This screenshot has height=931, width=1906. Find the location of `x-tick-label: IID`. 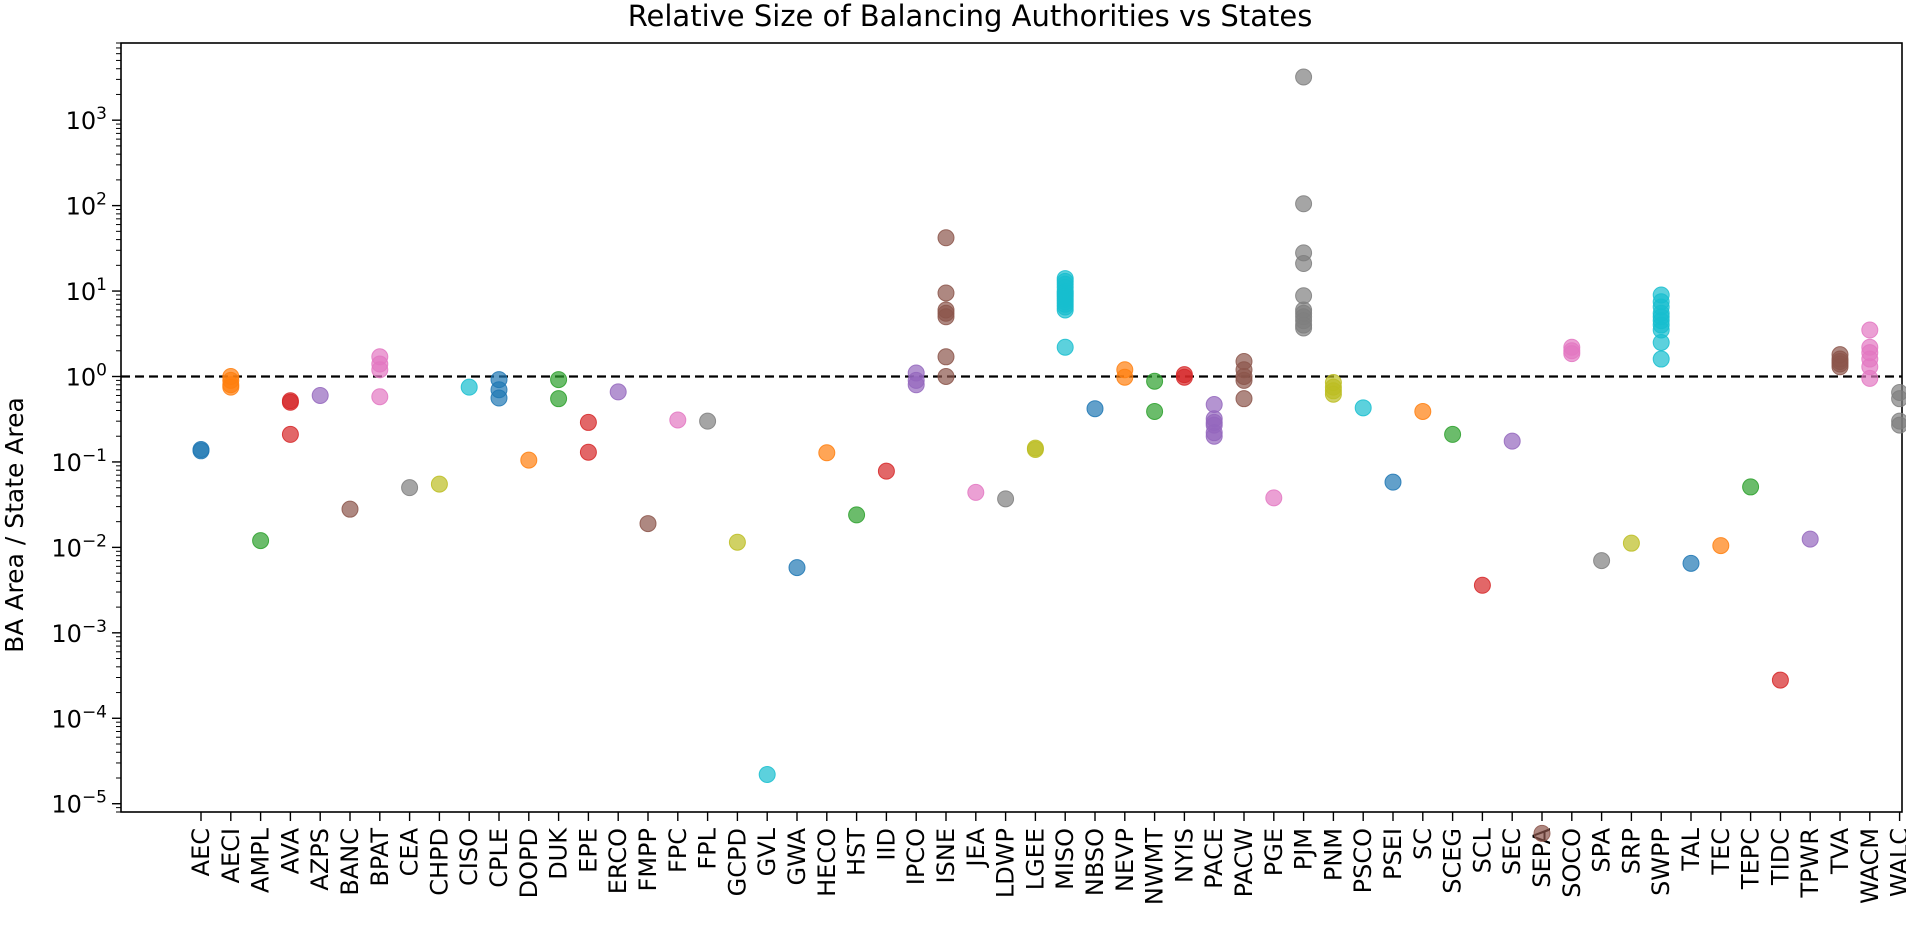

x-tick-label: IID is located at coordinates (886, 844).